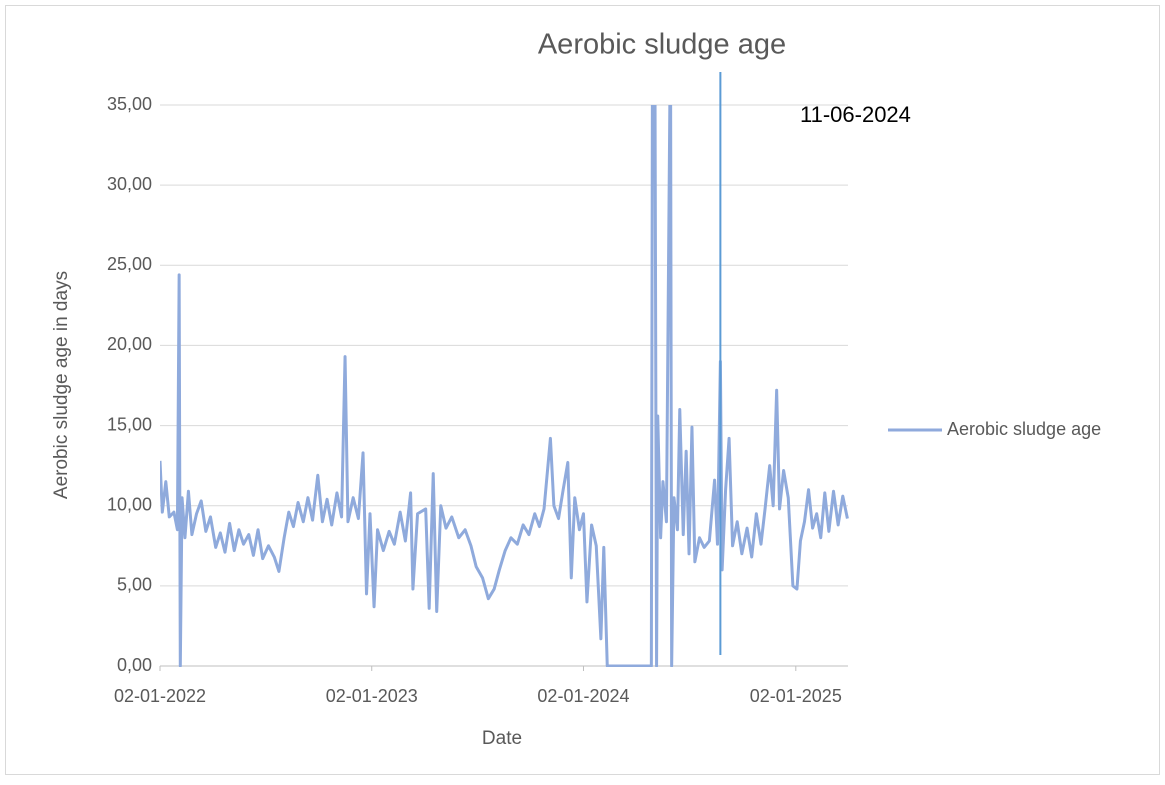  Describe the element at coordinates (372, 696) in the screenshot. I see `x-tick-label: 02-01-2023` at that location.